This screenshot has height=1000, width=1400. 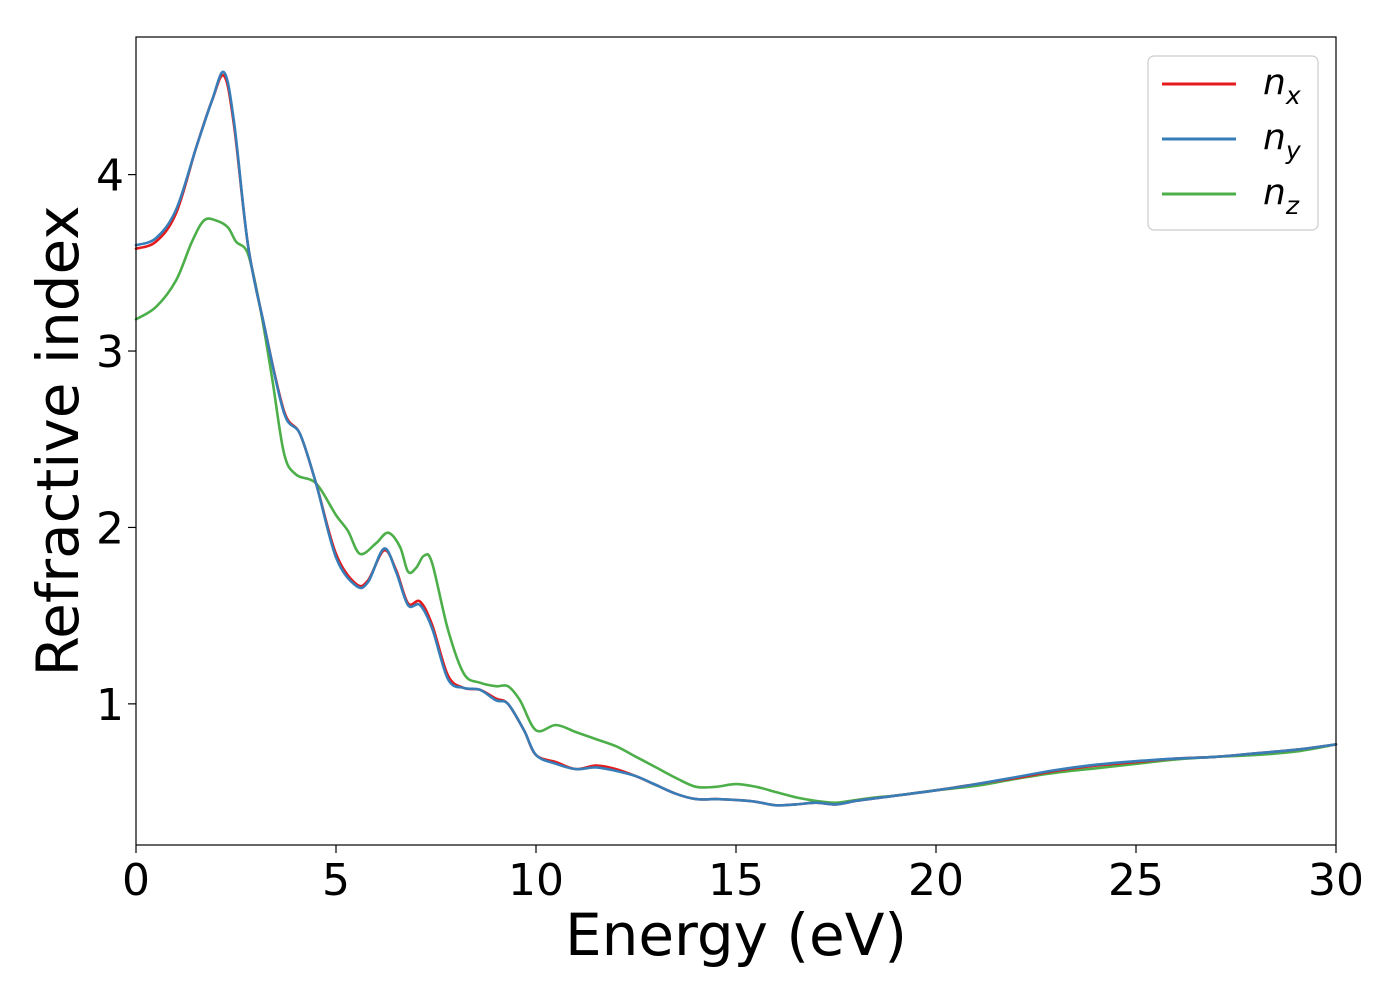 What do you see at coordinates (1336, 880) in the screenshot?
I see `x-tick-label: 30` at bounding box center [1336, 880].